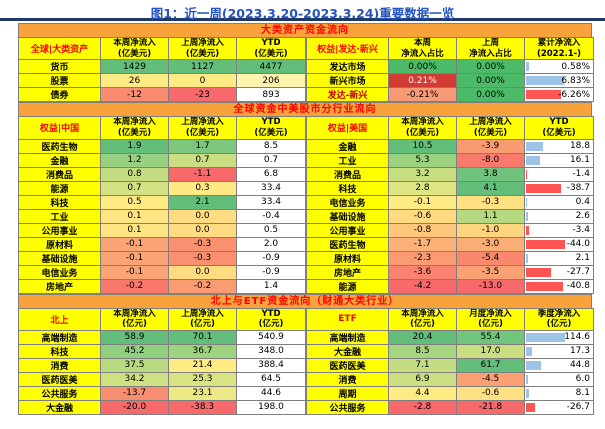 Image resolution: width=605 pixels, height=429 pixels. I want to click on table-row: 能源 0.7 0.3 33.4, so click(162, 188).